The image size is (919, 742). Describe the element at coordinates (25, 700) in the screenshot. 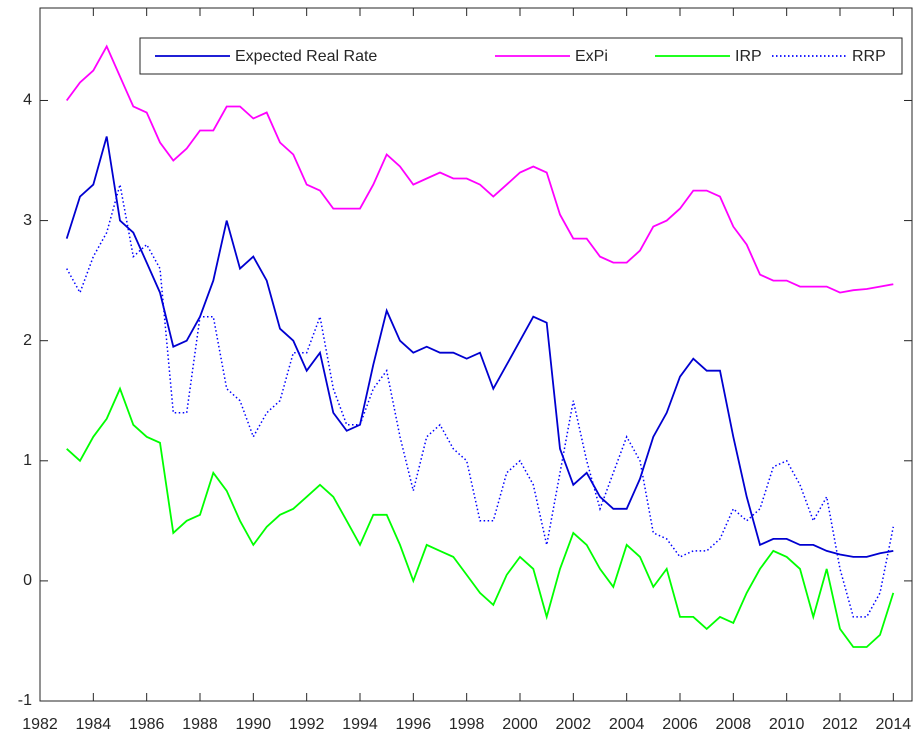

I see `y-tick-label: -1` at that location.